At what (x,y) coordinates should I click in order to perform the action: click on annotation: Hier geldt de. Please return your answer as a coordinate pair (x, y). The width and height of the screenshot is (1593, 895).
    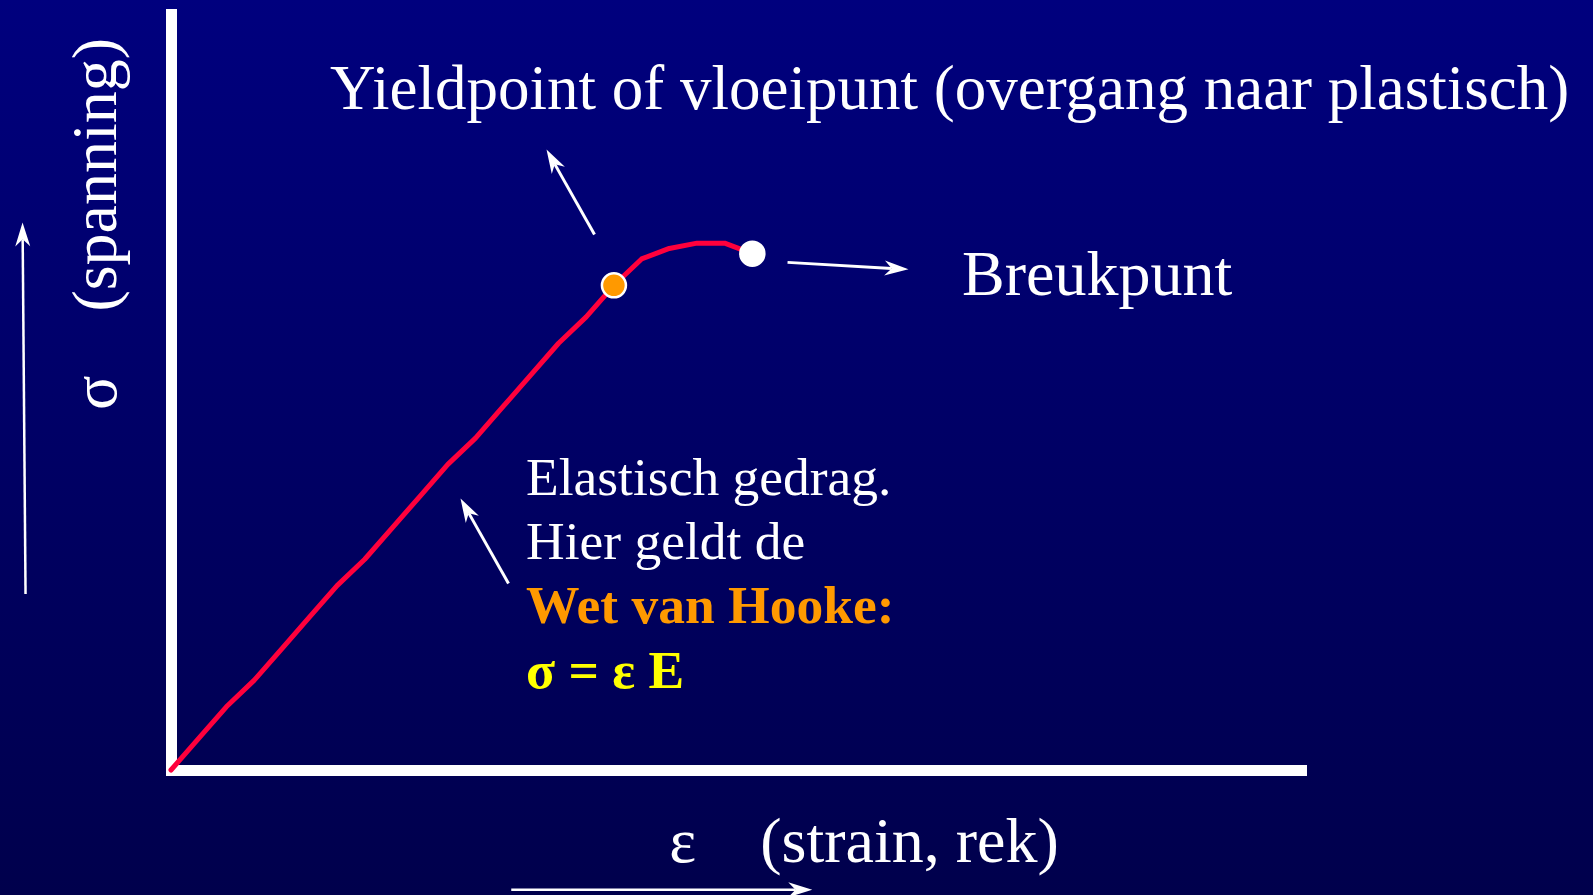
    Looking at the image, I should click on (666, 541).